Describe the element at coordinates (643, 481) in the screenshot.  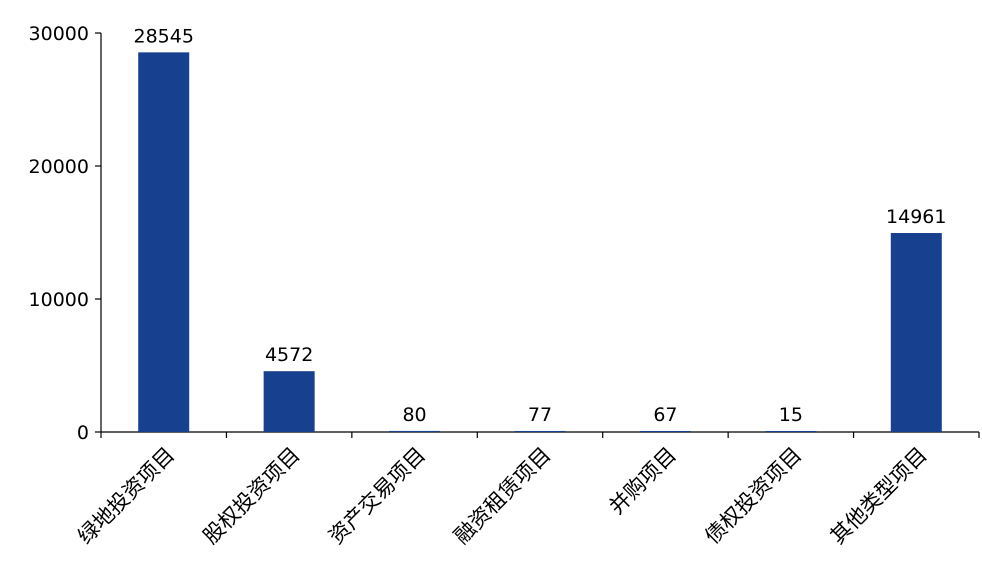
I see `category-label: 并购项目` at that location.